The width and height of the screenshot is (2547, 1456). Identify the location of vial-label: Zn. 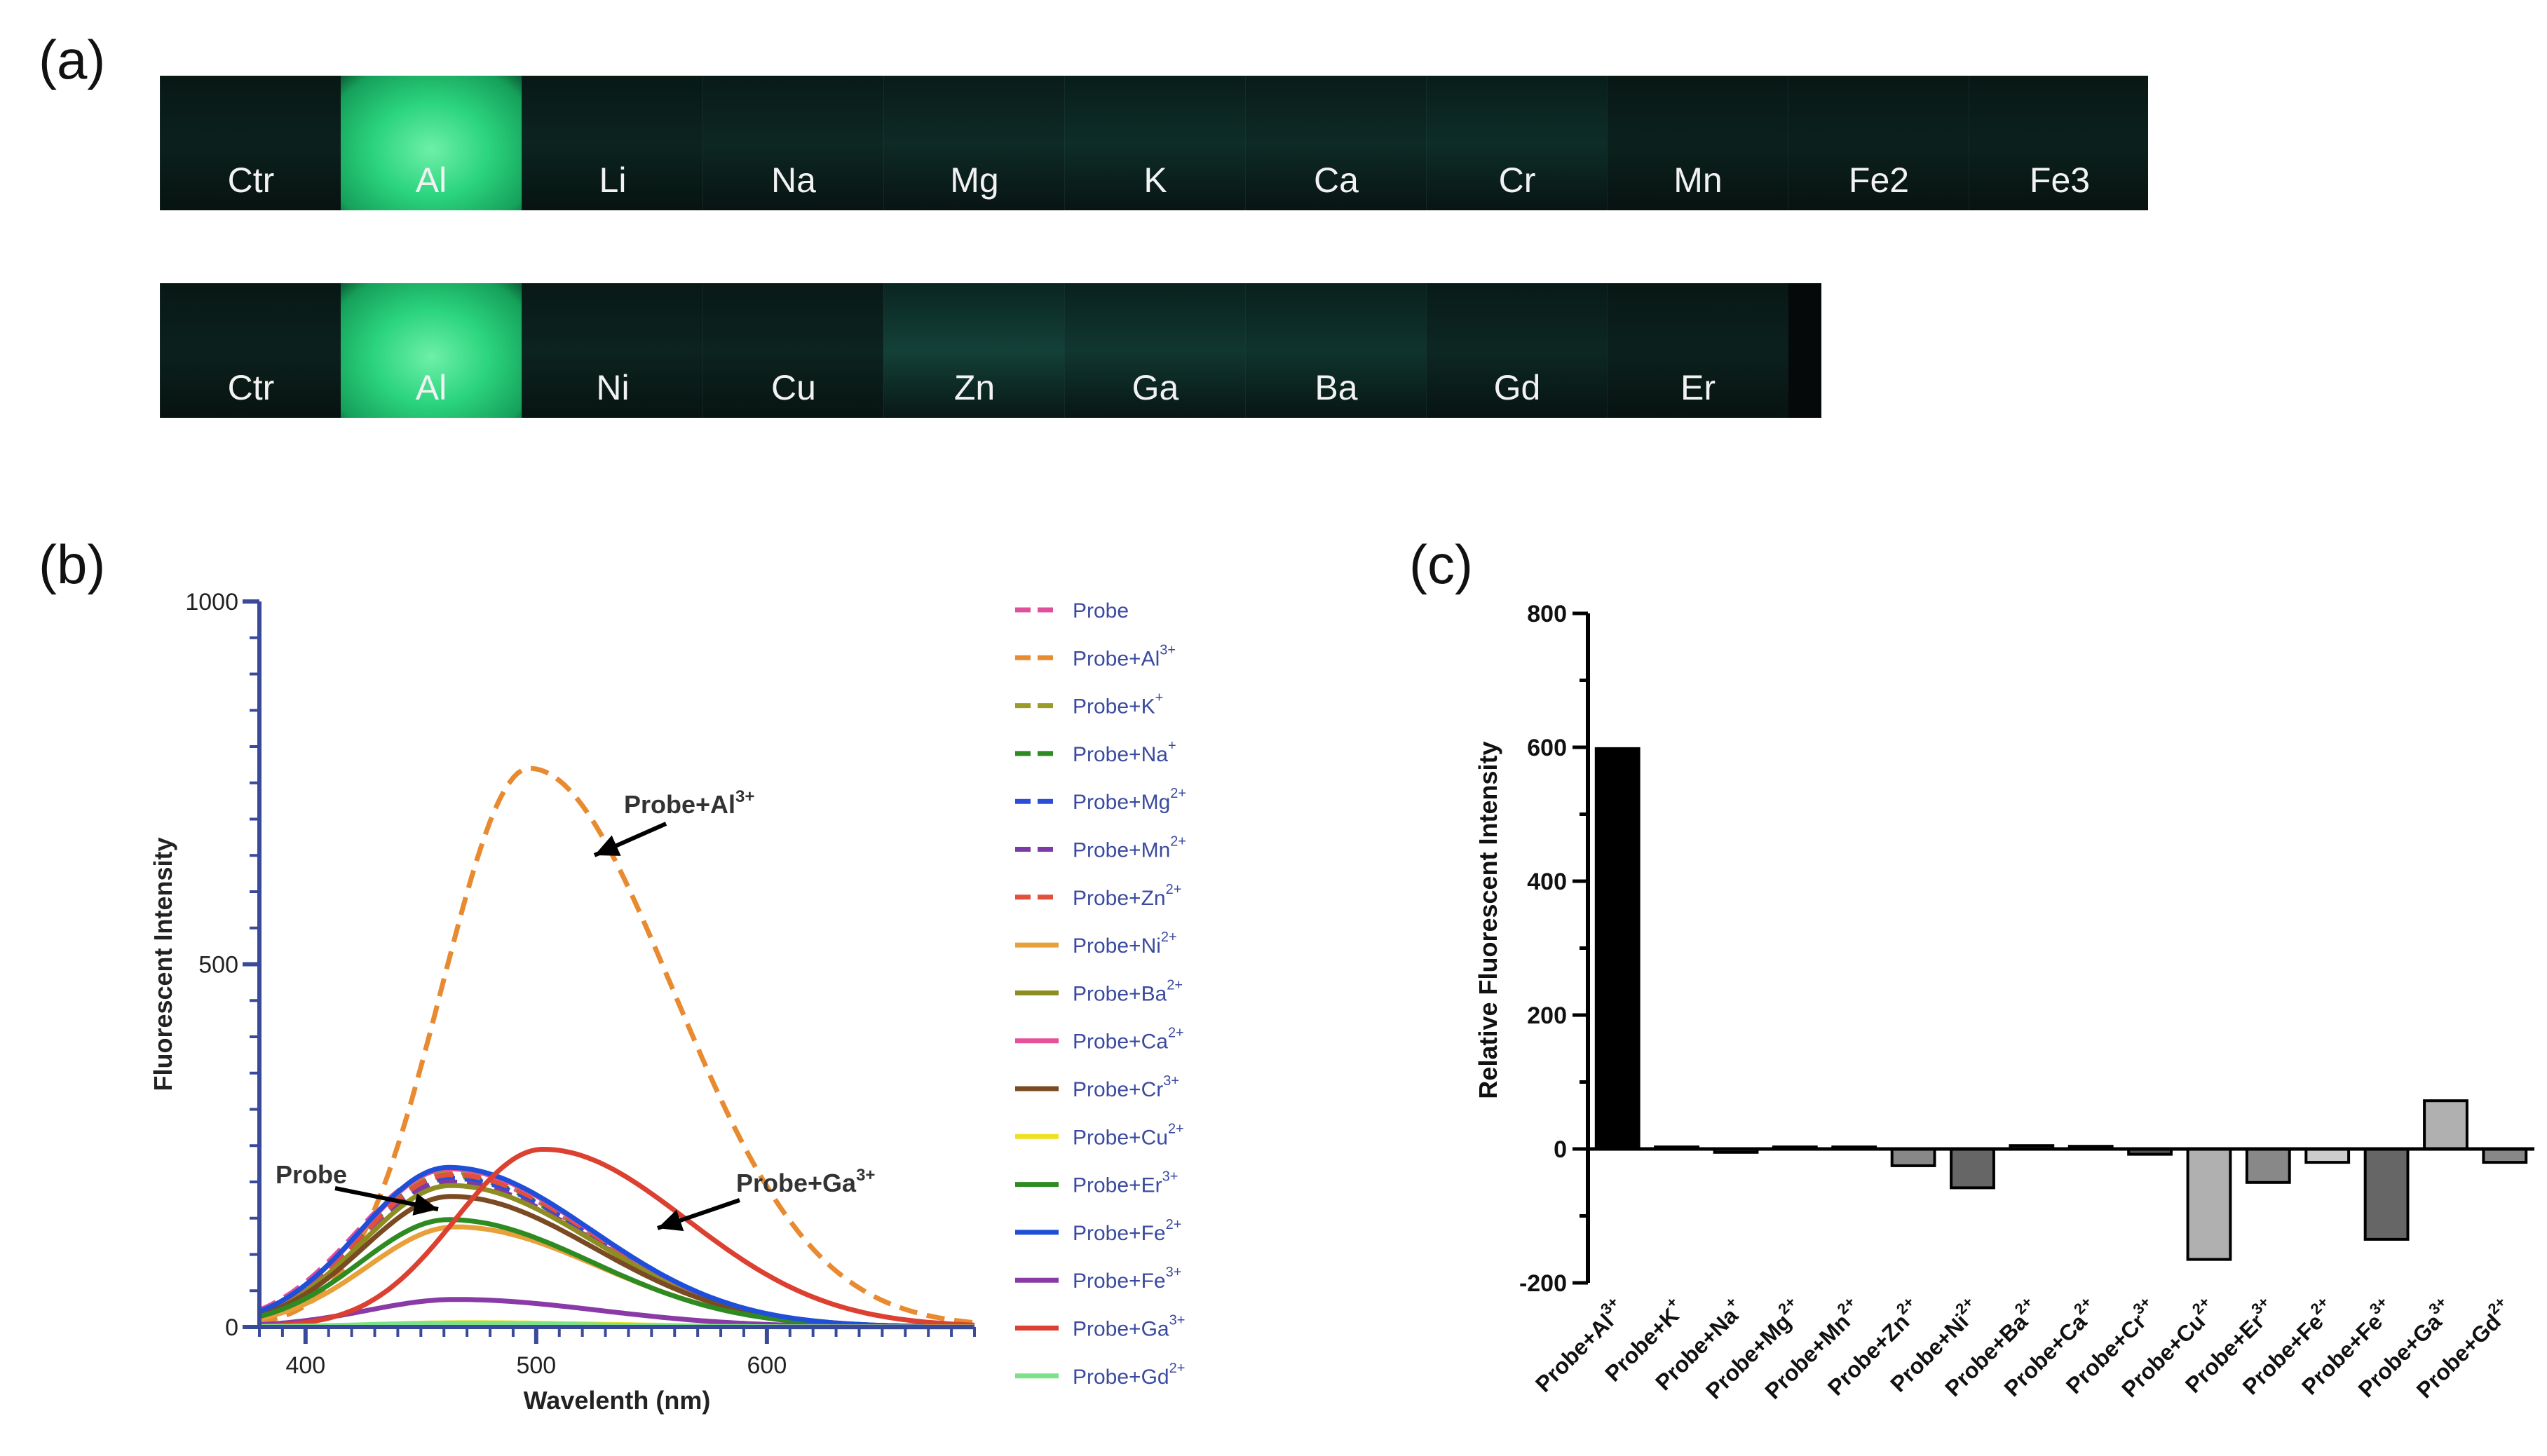
(974, 387).